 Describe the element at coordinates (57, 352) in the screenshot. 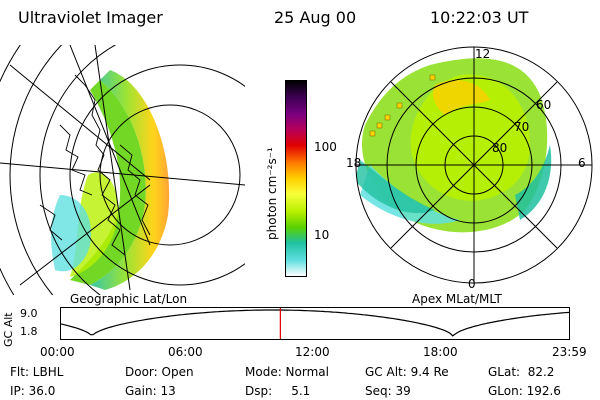

I see `time-tick-0000: 00:00` at that location.